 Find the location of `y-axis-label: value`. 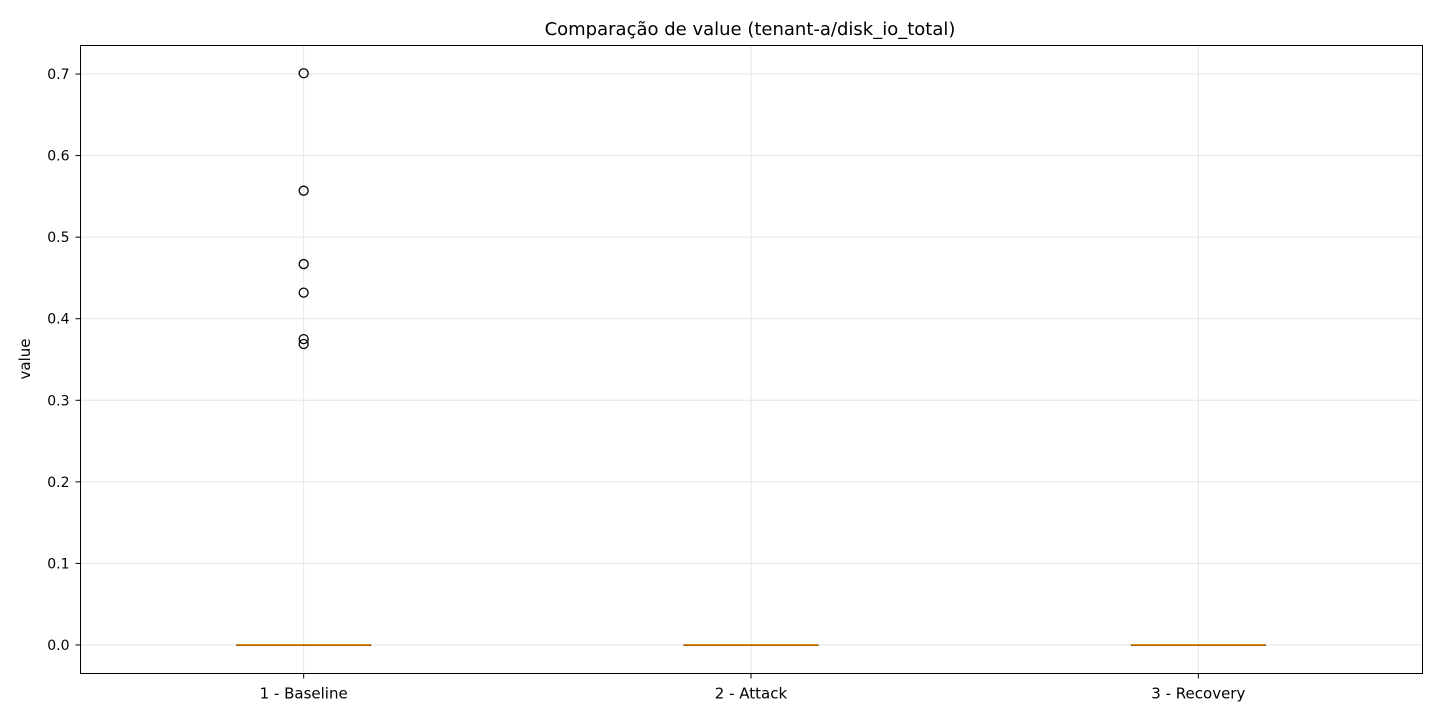

y-axis-label: value is located at coordinates (25, 359).